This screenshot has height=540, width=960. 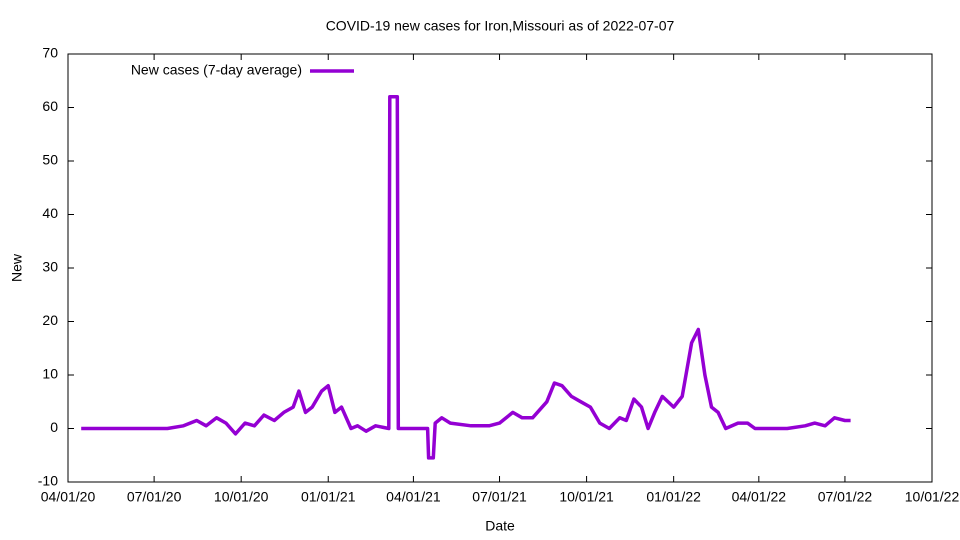 I want to click on y-tick-label: 50, so click(x=50, y=160).